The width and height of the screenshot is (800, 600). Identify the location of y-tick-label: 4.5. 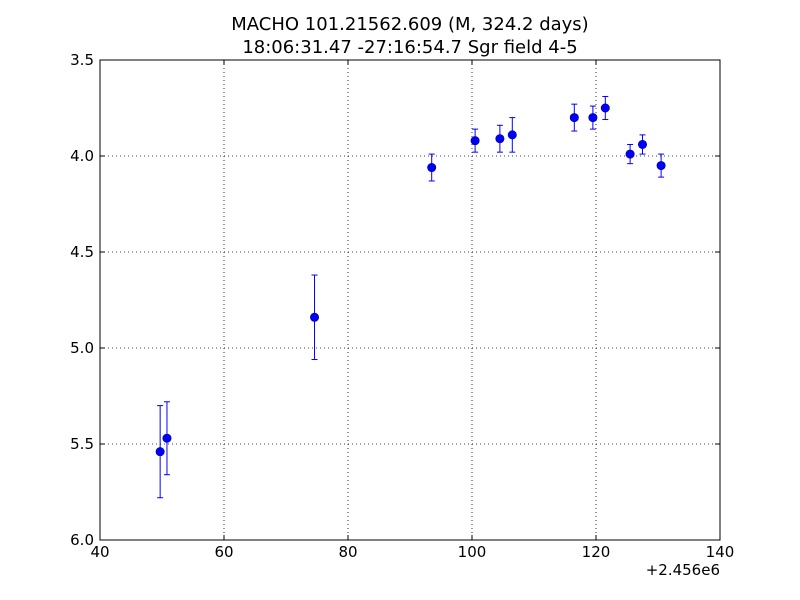
(82, 252).